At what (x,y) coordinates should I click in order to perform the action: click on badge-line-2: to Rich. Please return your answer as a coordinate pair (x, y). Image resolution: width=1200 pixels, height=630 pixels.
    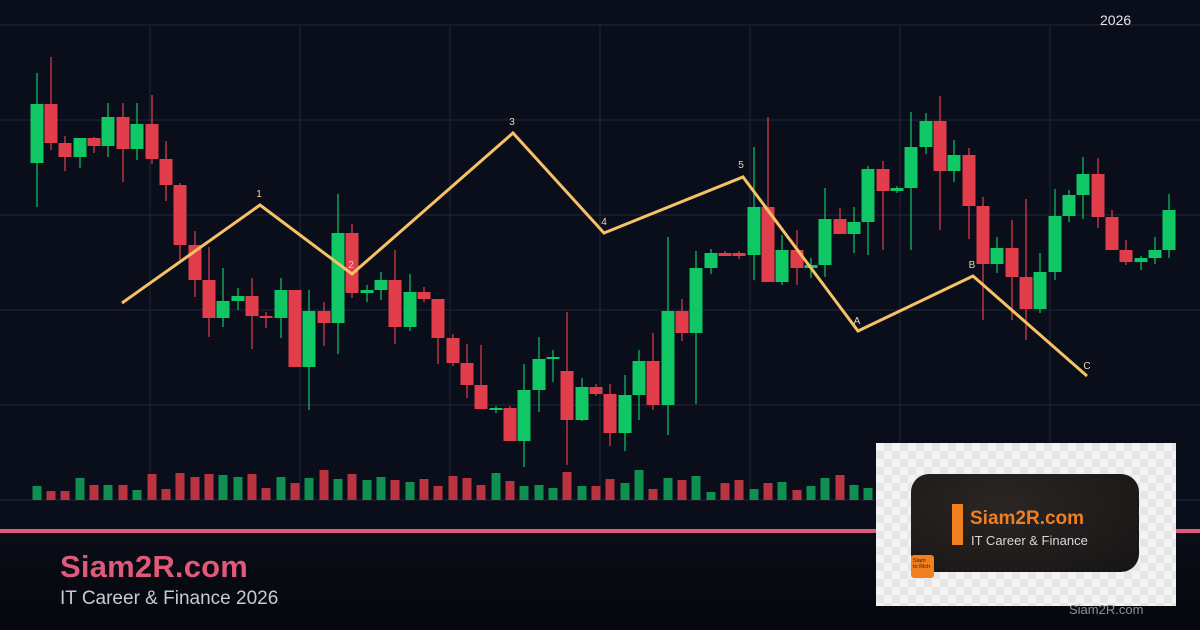
    Looking at the image, I should click on (922, 567).